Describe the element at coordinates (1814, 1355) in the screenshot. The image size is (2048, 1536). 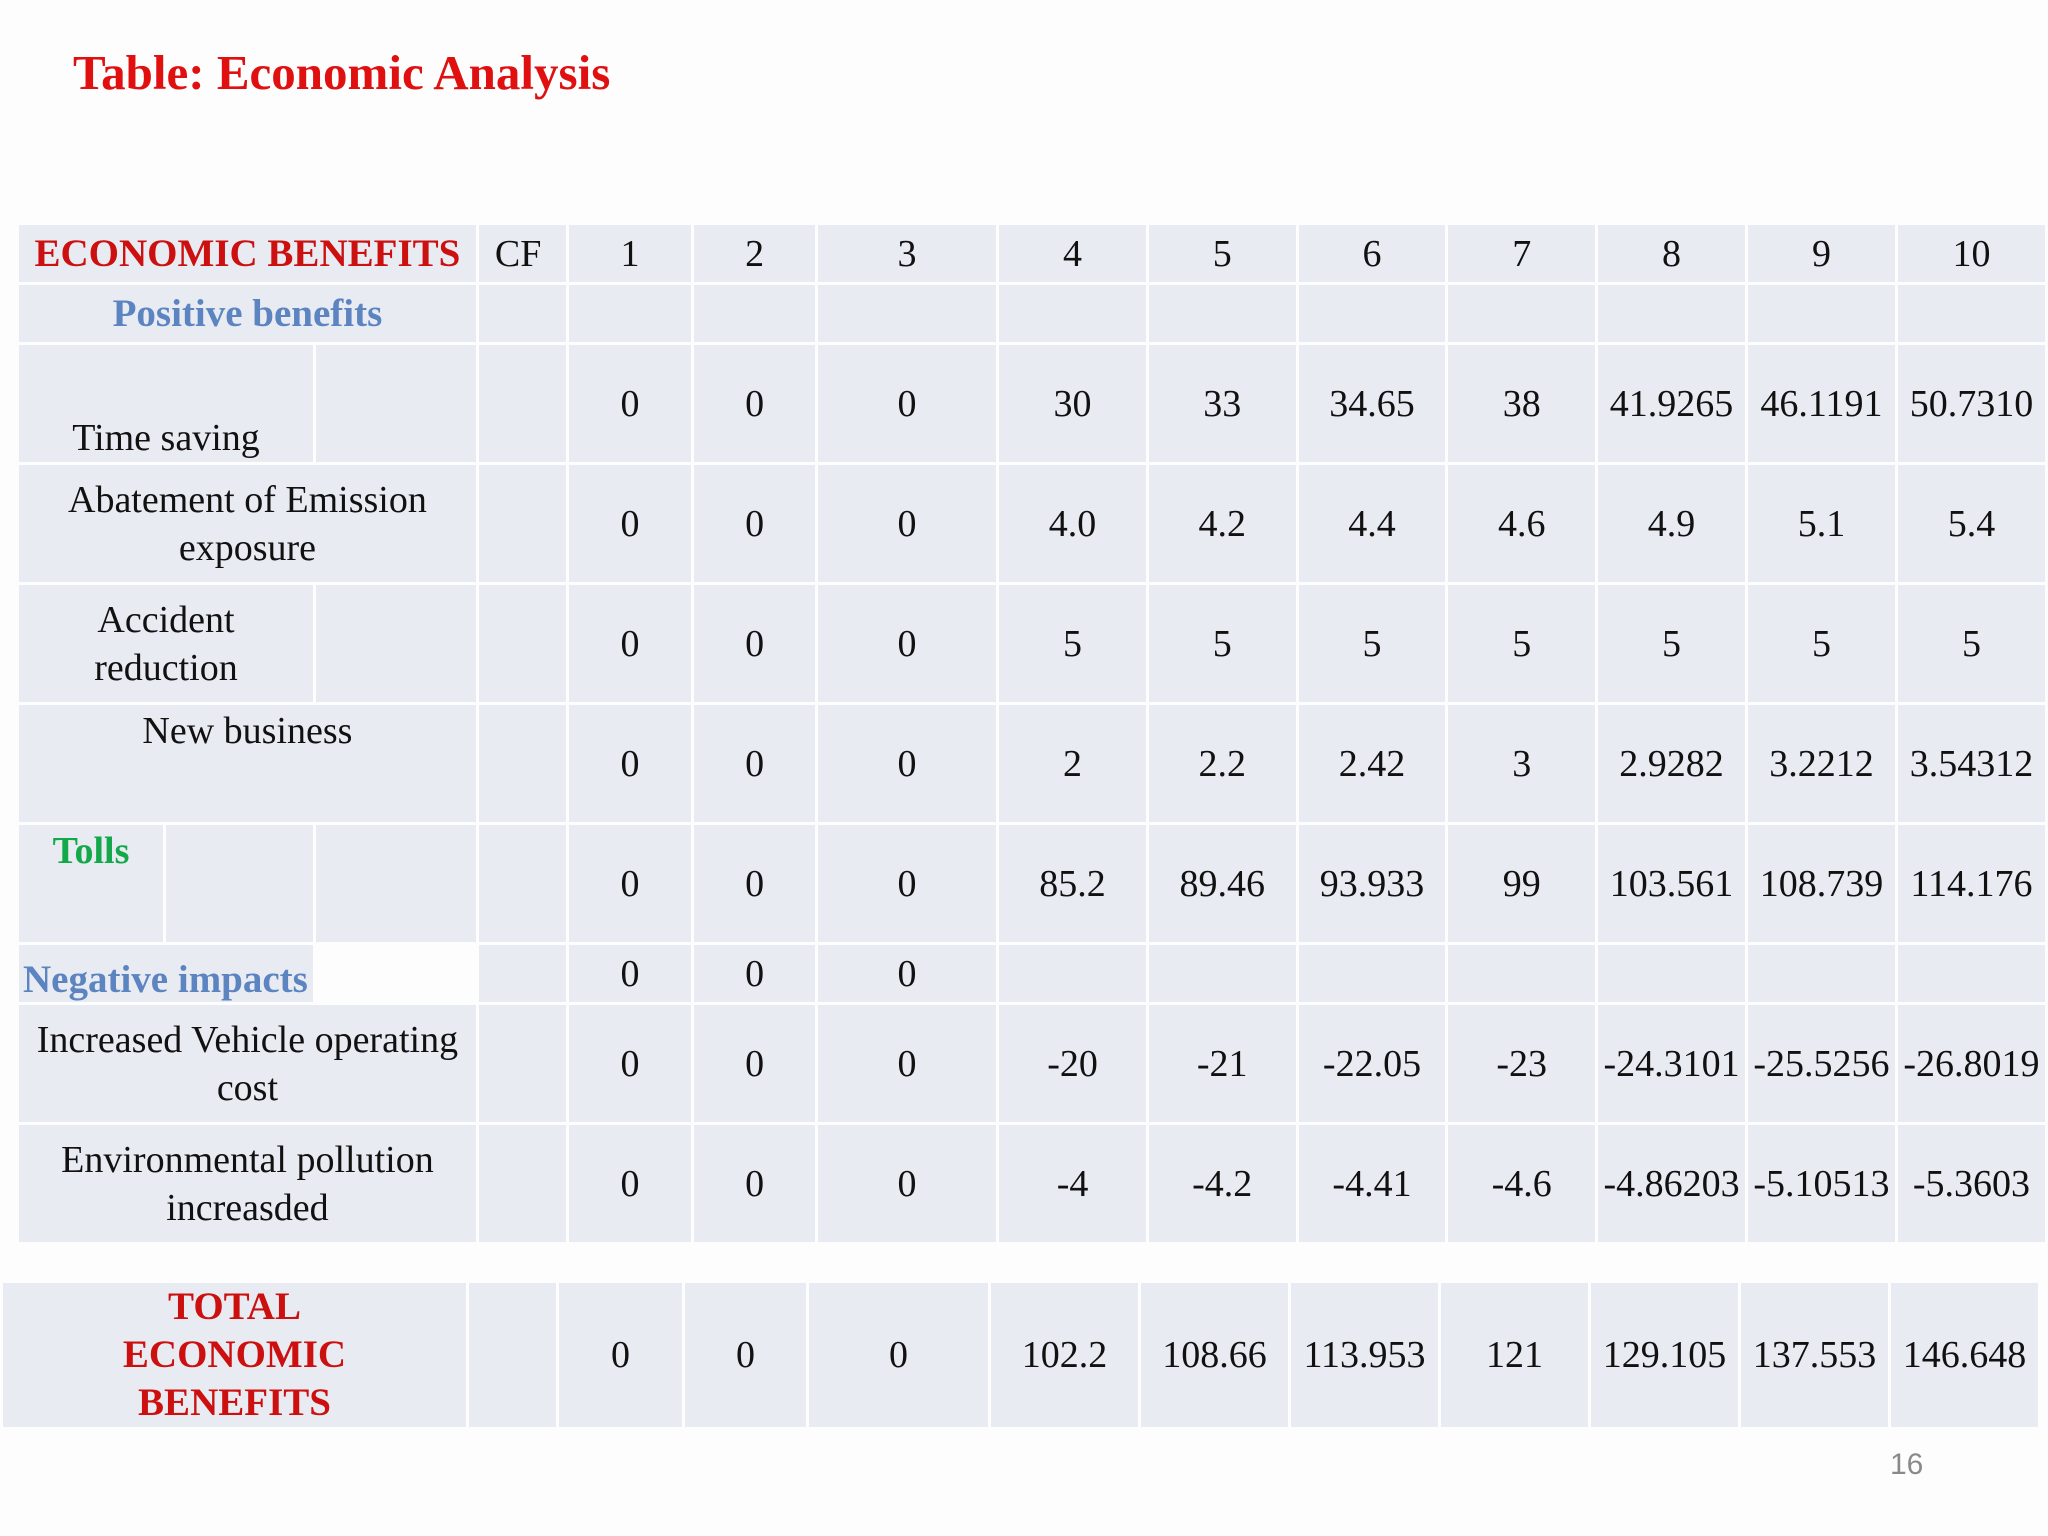
I see `total-cell: 137.553` at that location.